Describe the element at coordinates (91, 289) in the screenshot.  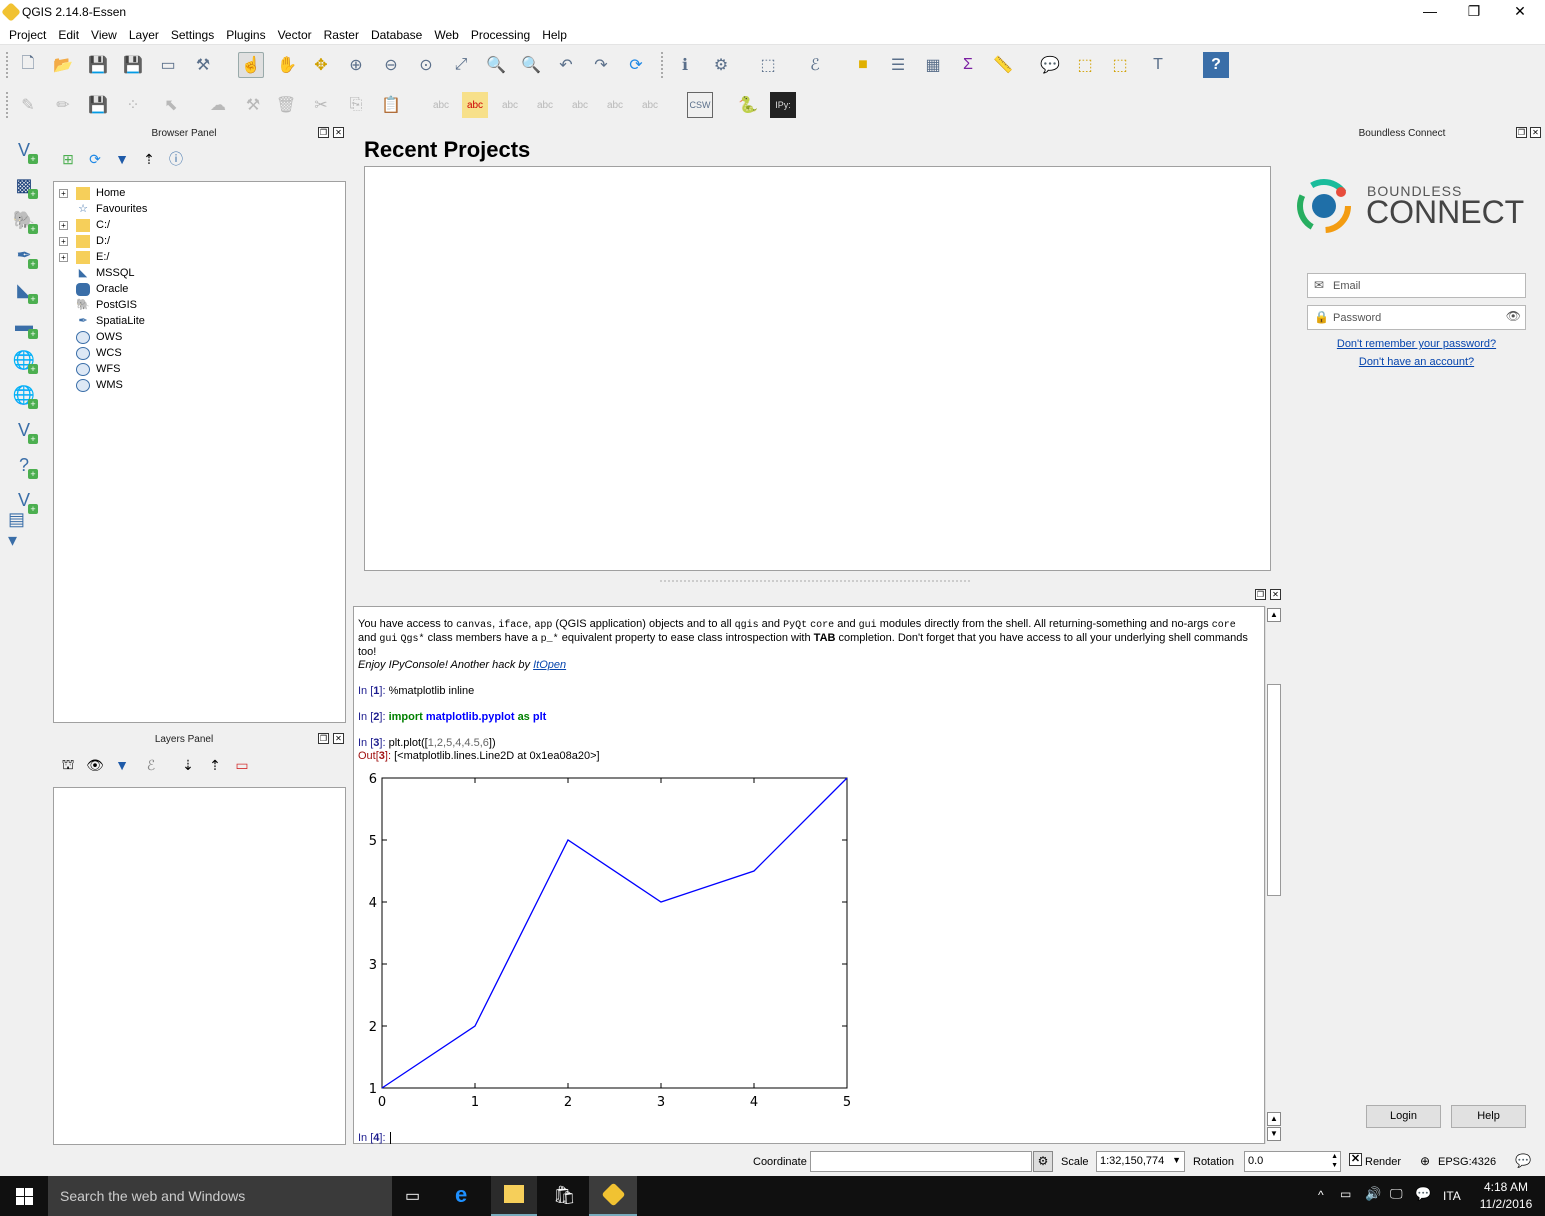
I see `browser-item-oracle: Oracle` at that location.